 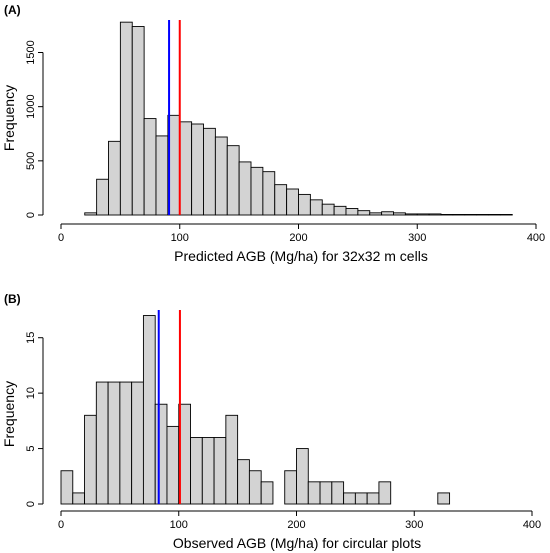 What do you see at coordinates (12, 10) in the screenshot?
I see `panel-label-a: (A)` at bounding box center [12, 10].